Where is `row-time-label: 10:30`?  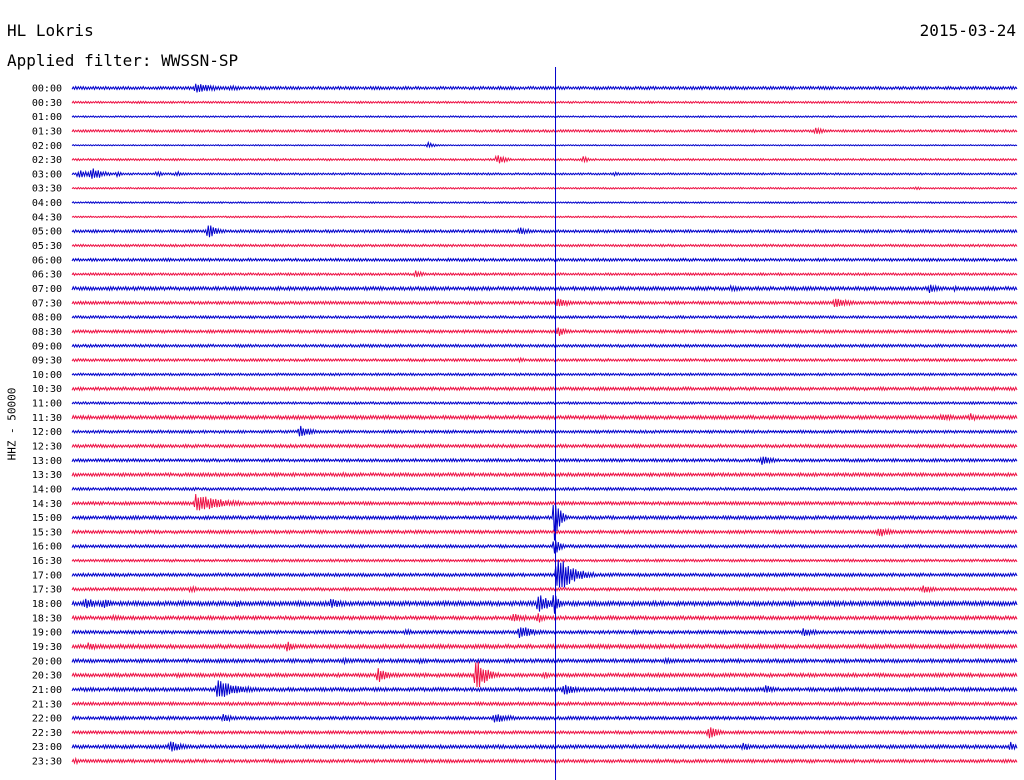 row-time-label: 10:30 is located at coordinates (47, 389).